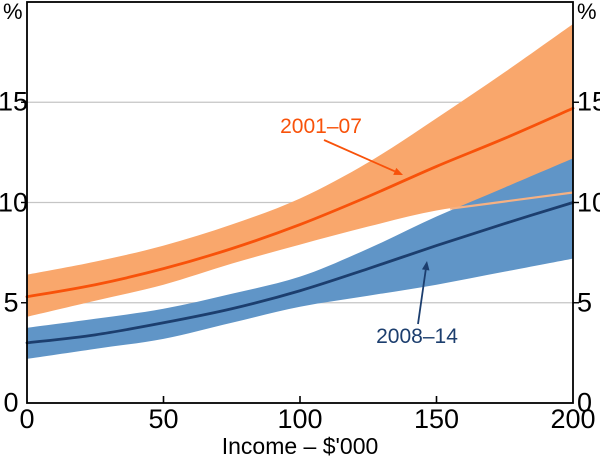 This screenshot has width=600, height=458. I want to click on x-tick-label-50: 50, so click(163, 419).